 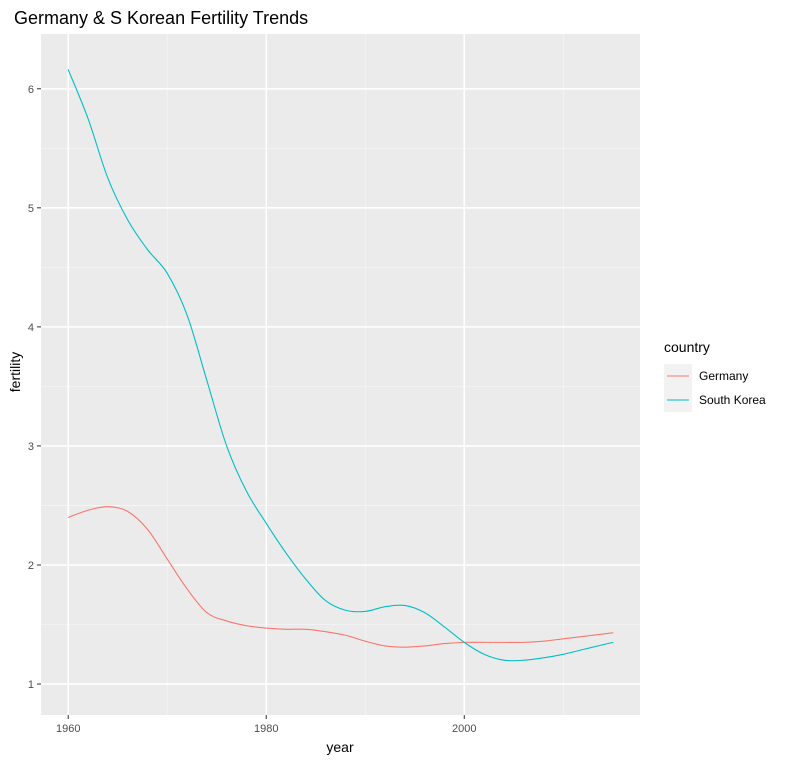 I want to click on series-line-germany, so click(x=340, y=577).